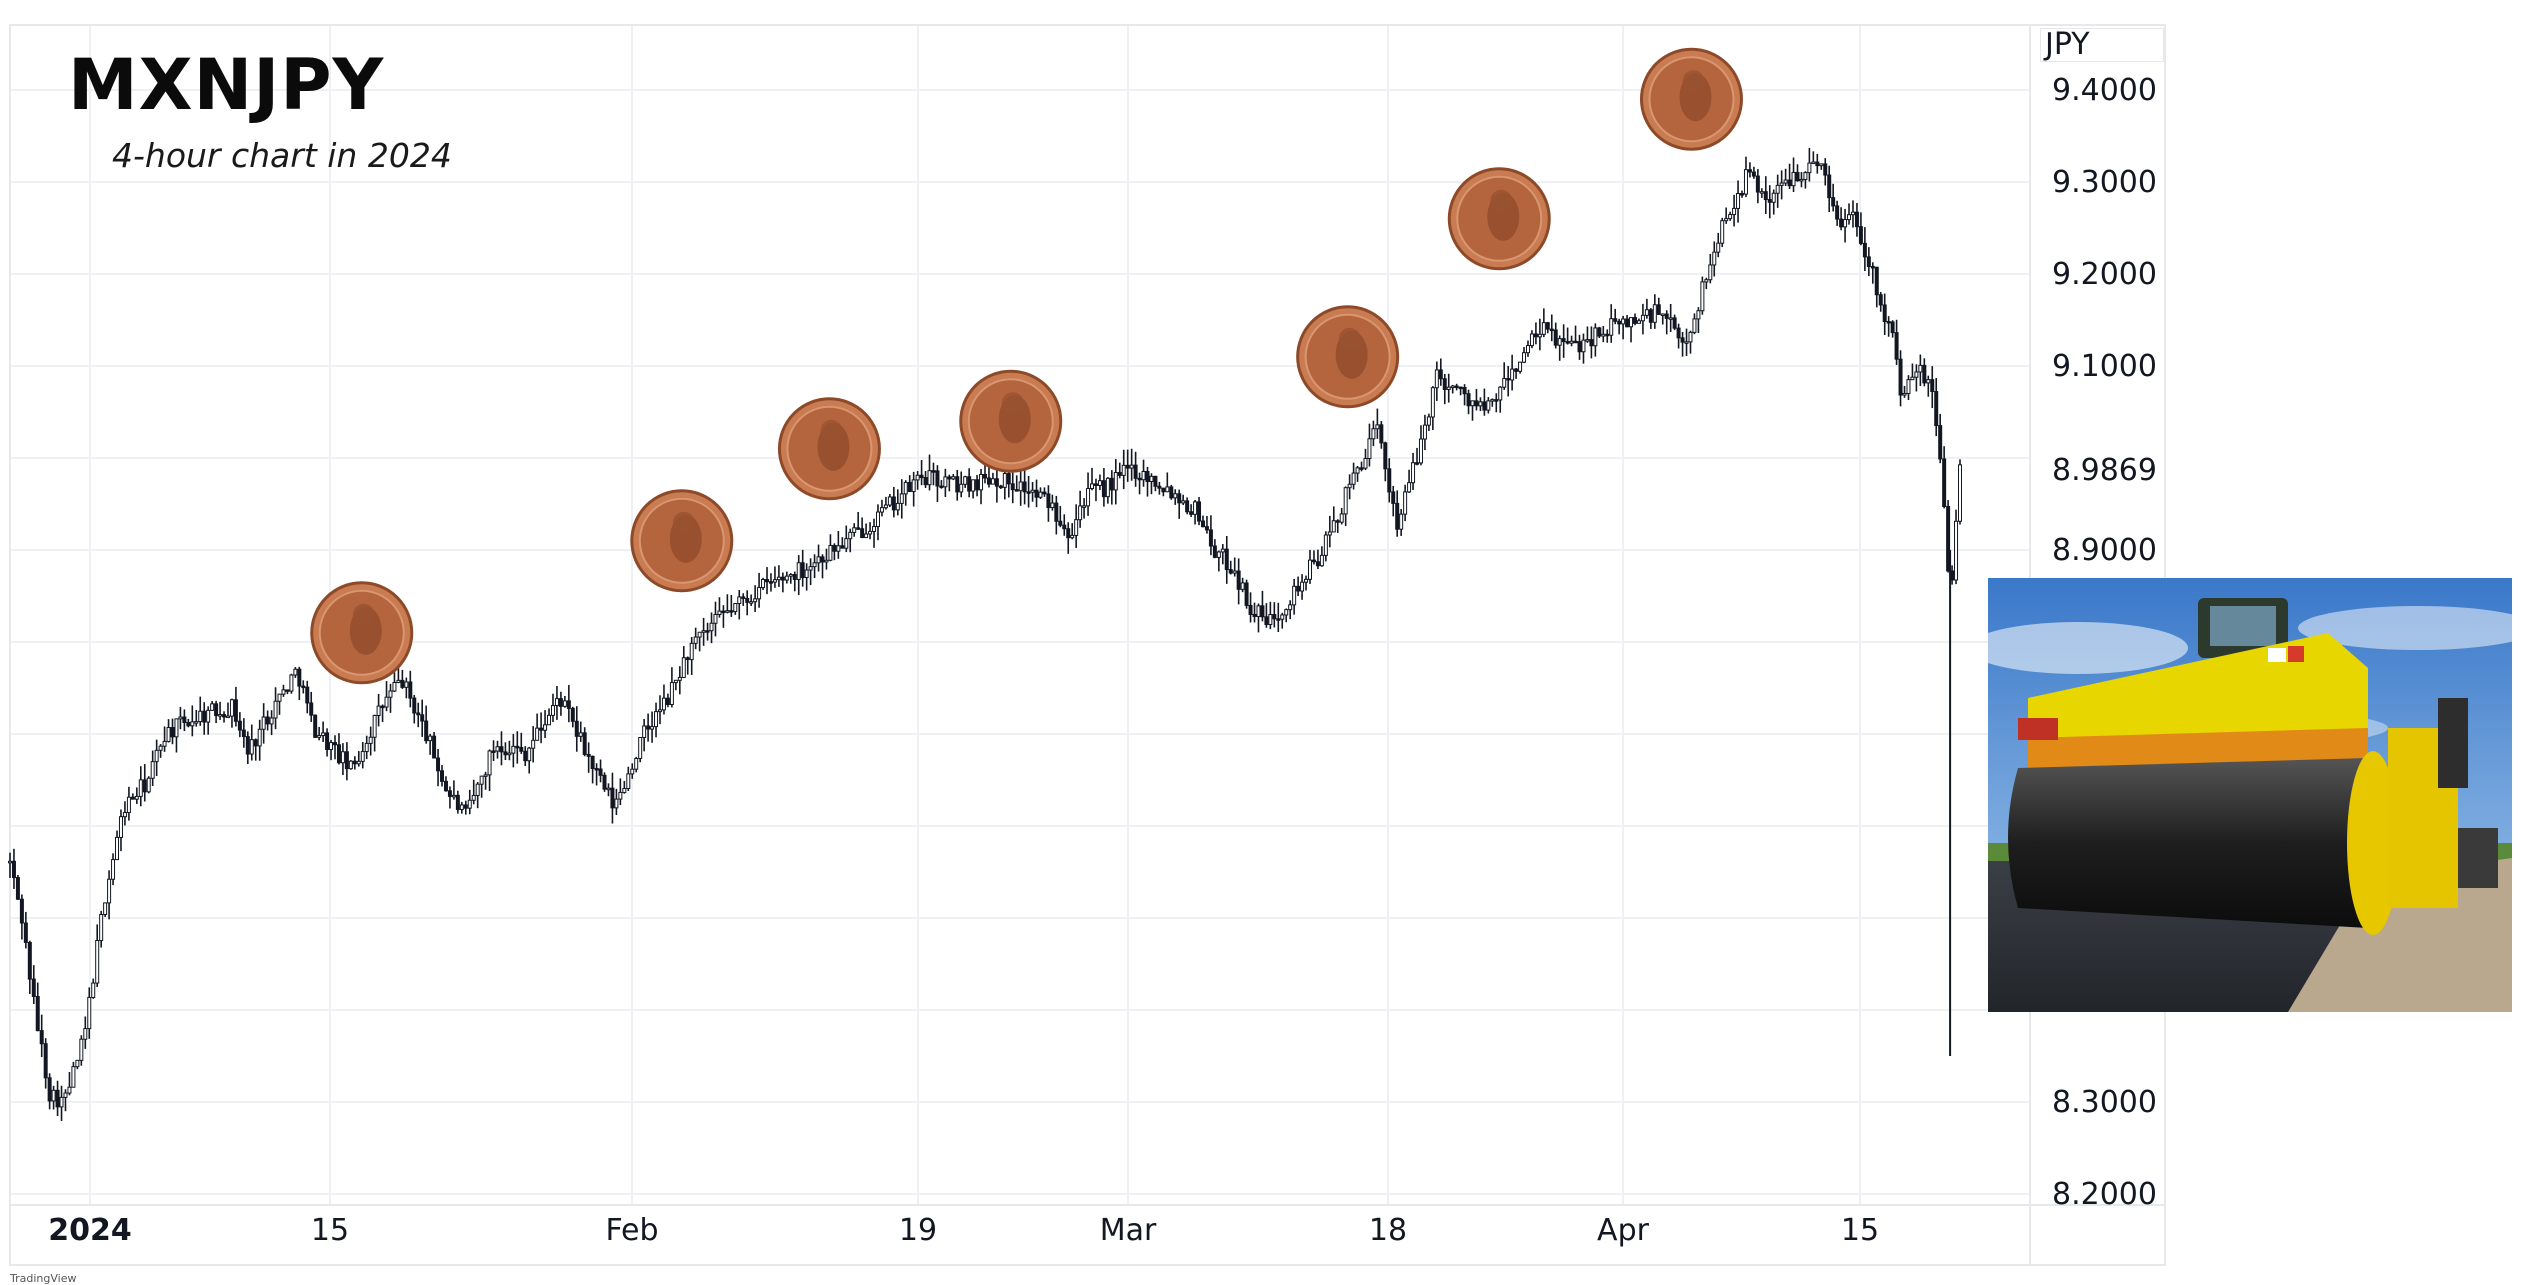  What do you see at coordinates (43, 1278) in the screenshot?
I see `tradingview-logo: TradingView` at bounding box center [43, 1278].